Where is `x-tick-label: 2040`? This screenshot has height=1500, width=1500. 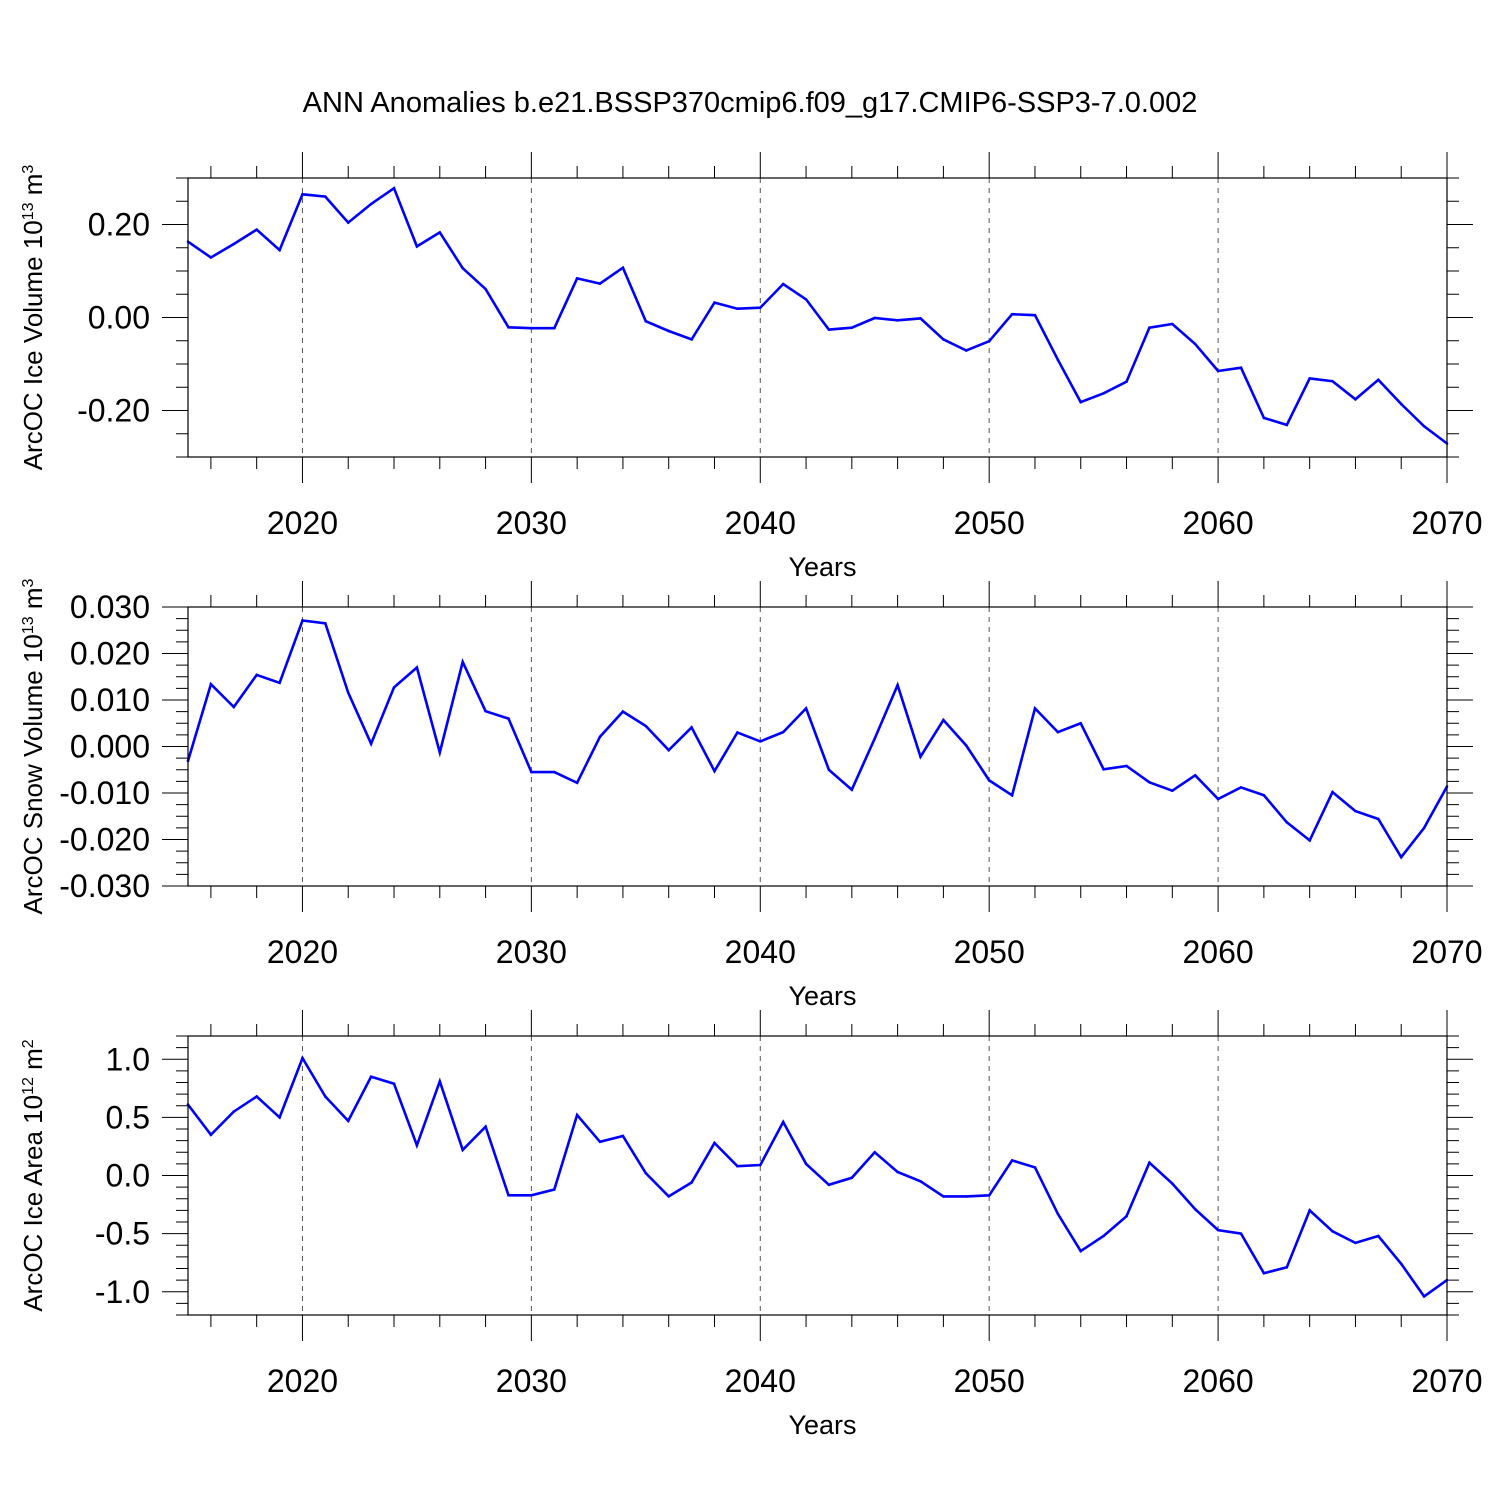
x-tick-label: 2040 is located at coordinates (760, 952).